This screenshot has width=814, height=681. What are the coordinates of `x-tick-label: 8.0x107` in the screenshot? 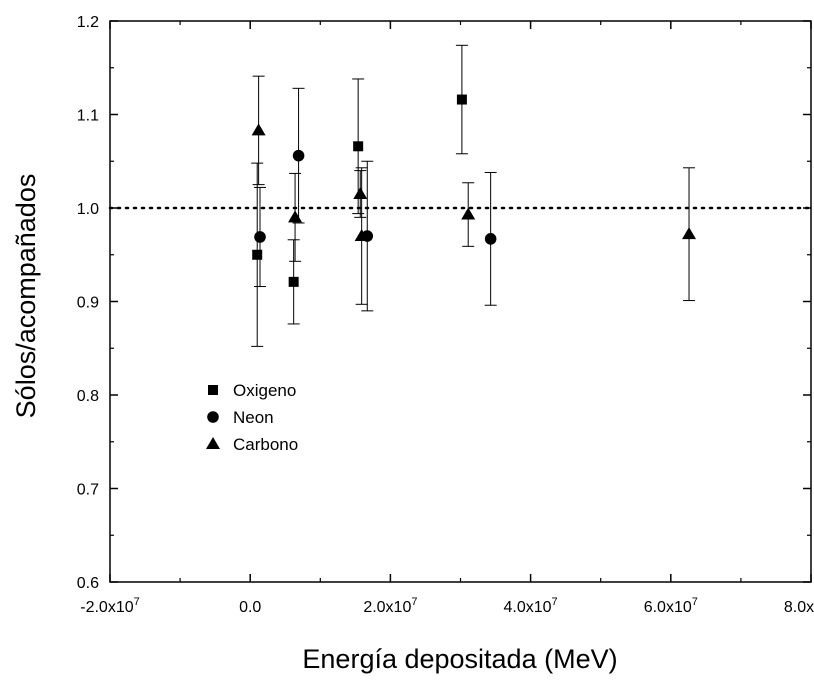 It's located at (799, 606).